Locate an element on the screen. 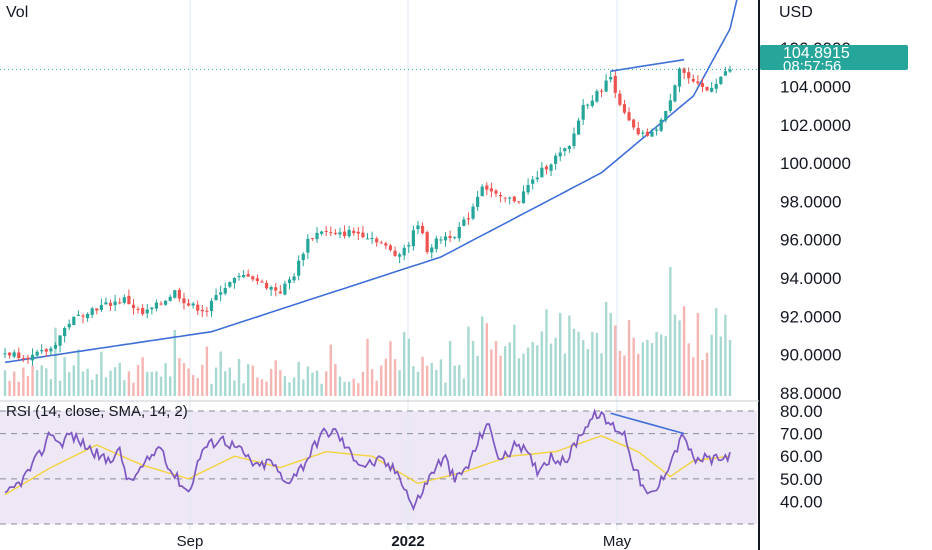 The height and width of the screenshot is (550, 932). rsi-ma-line is located at coordinates (367, 465).